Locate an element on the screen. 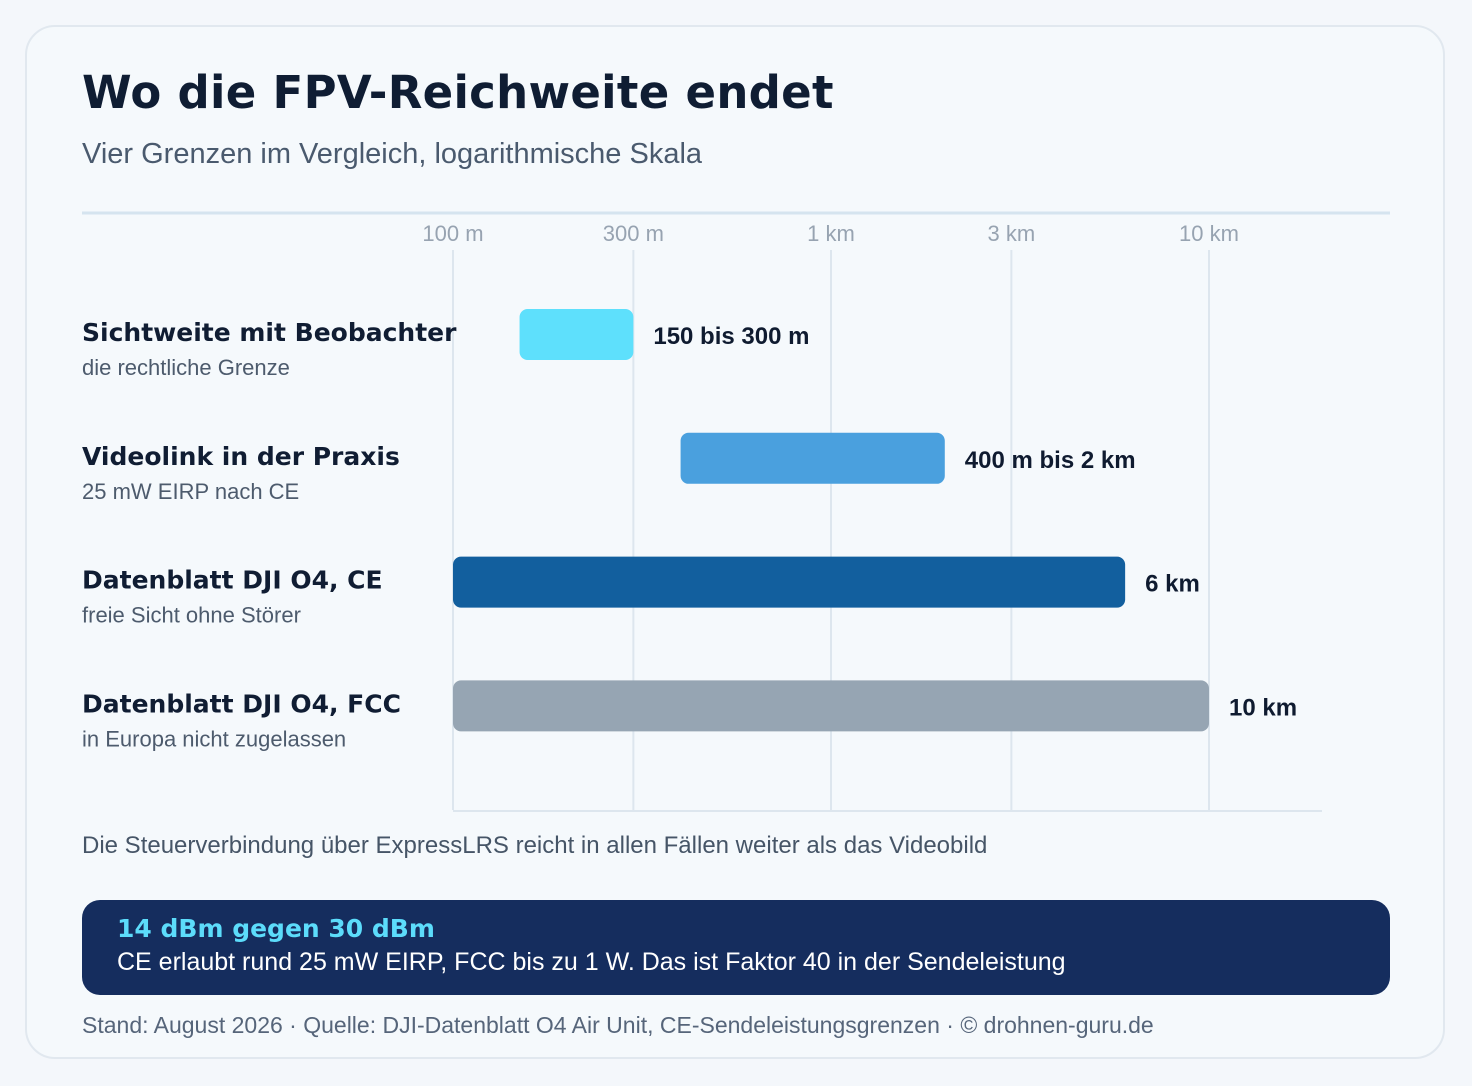 This screenshot has width=1472, height=1086. page-title: Wo die FPV-Reichweite endet is located at coordinates (458, 92).